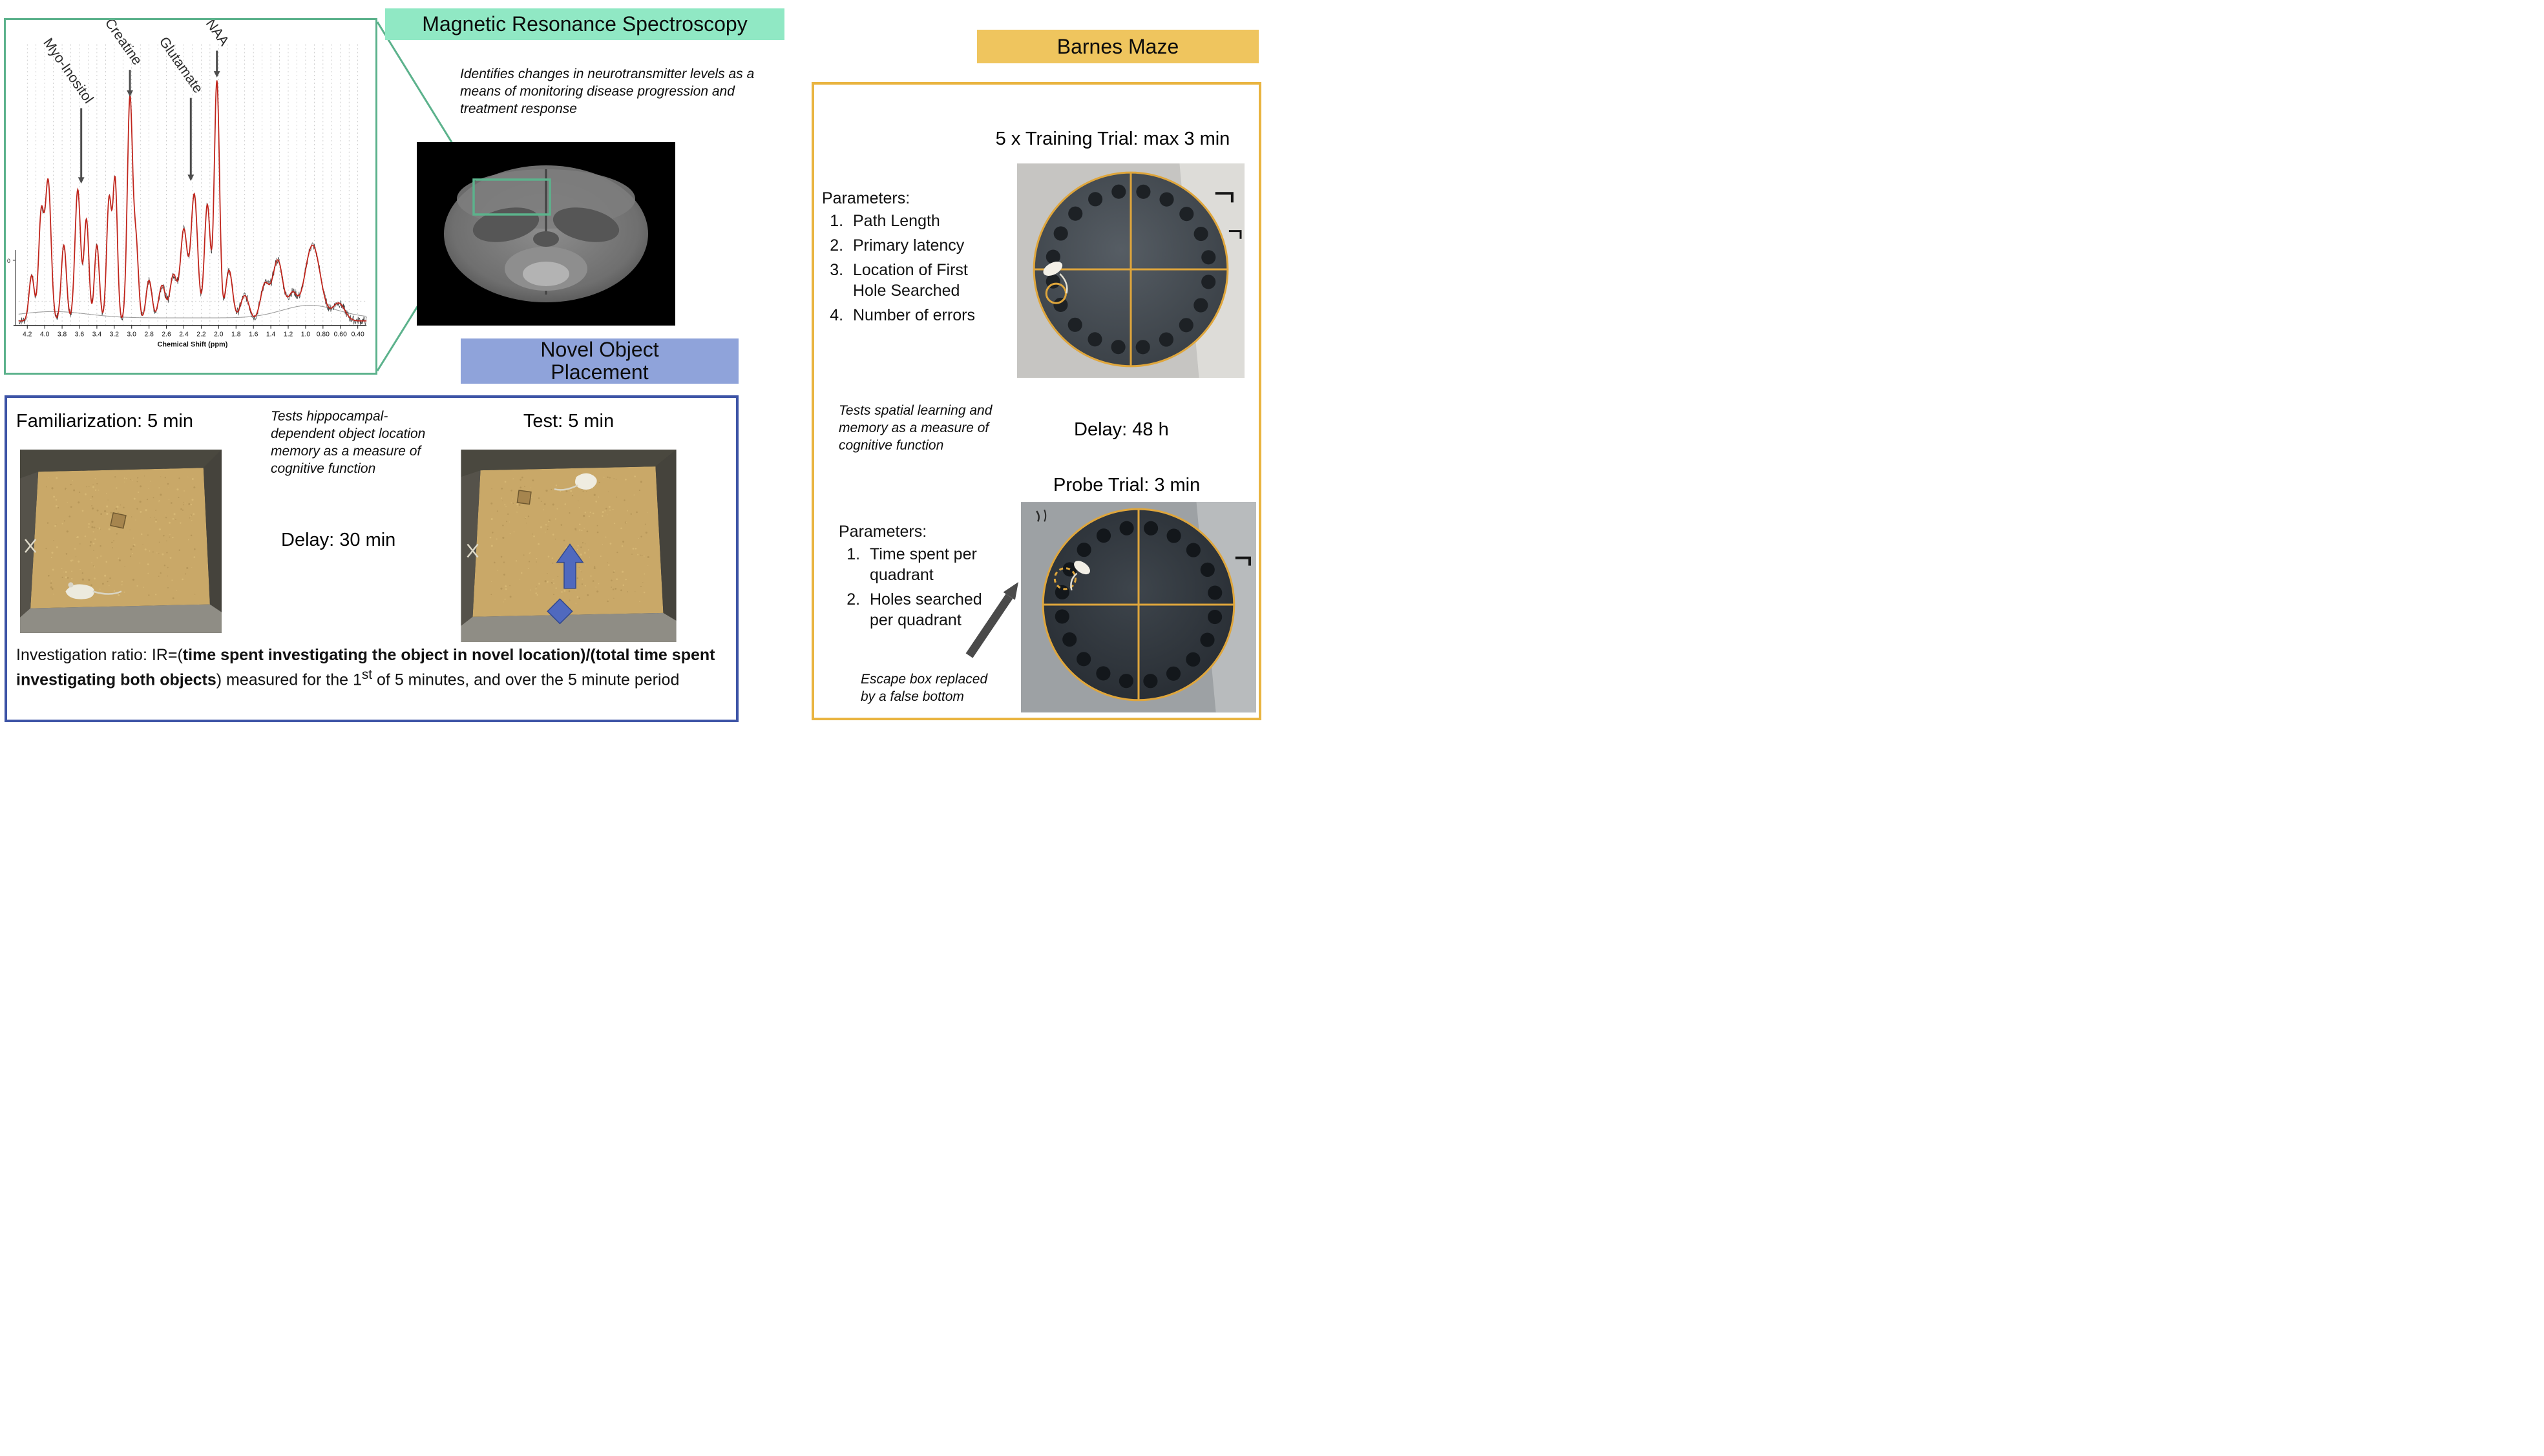 This screenshot has width=2544, height=1456. Describe the element at coordinates (917, 280) in the screenshot. I see `parameter-item: Location of First Hole Searched` at that location.